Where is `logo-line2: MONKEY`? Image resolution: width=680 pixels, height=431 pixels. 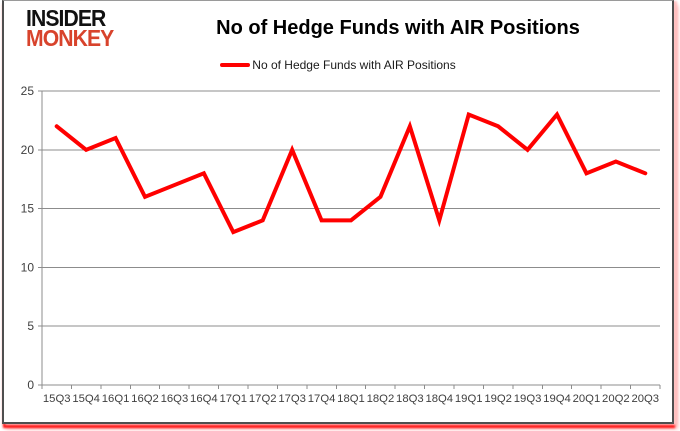 logo-line2: MONKEY is located at coordinates (70, 37).